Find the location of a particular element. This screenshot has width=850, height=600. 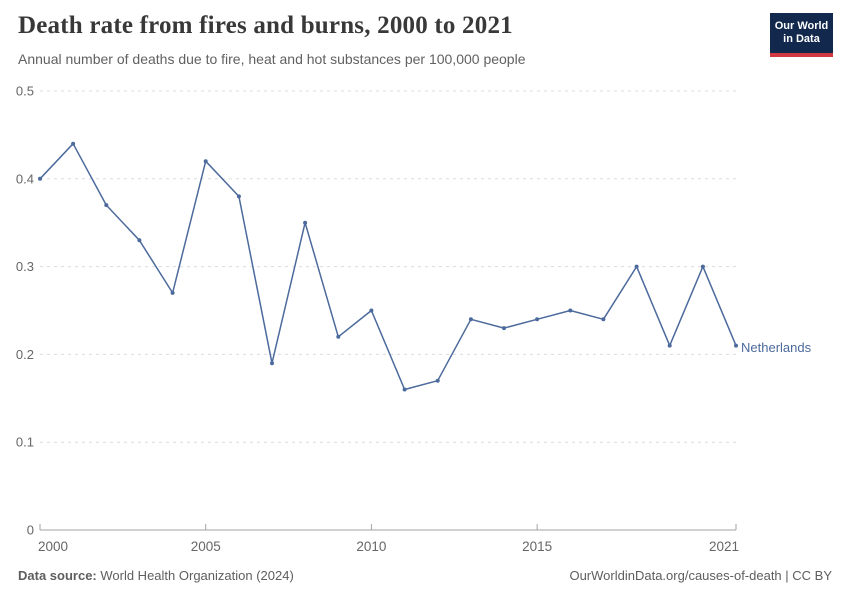

series-label-netherlands: Netherlands is located at coordinates (776, 347).